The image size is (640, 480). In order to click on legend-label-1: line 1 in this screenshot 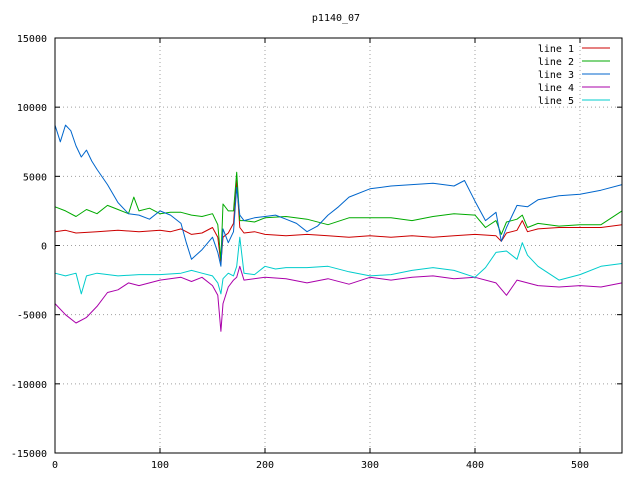, I will do `click(556, 49)`.